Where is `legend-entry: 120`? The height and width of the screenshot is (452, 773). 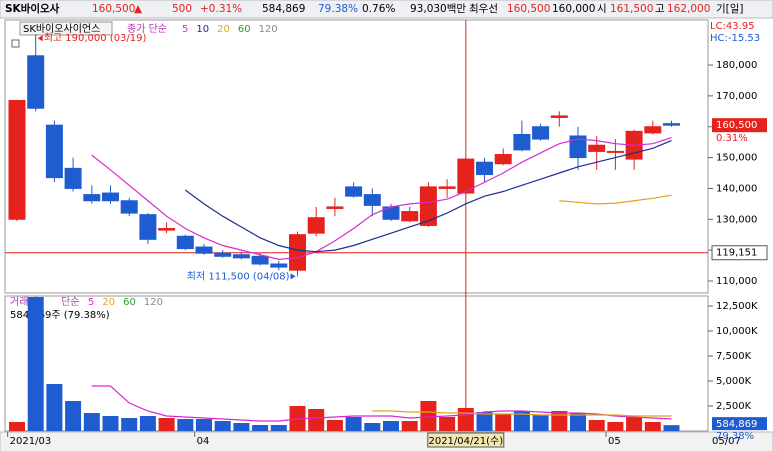 legend-entry: 120 is located at coordinates (153, 302).